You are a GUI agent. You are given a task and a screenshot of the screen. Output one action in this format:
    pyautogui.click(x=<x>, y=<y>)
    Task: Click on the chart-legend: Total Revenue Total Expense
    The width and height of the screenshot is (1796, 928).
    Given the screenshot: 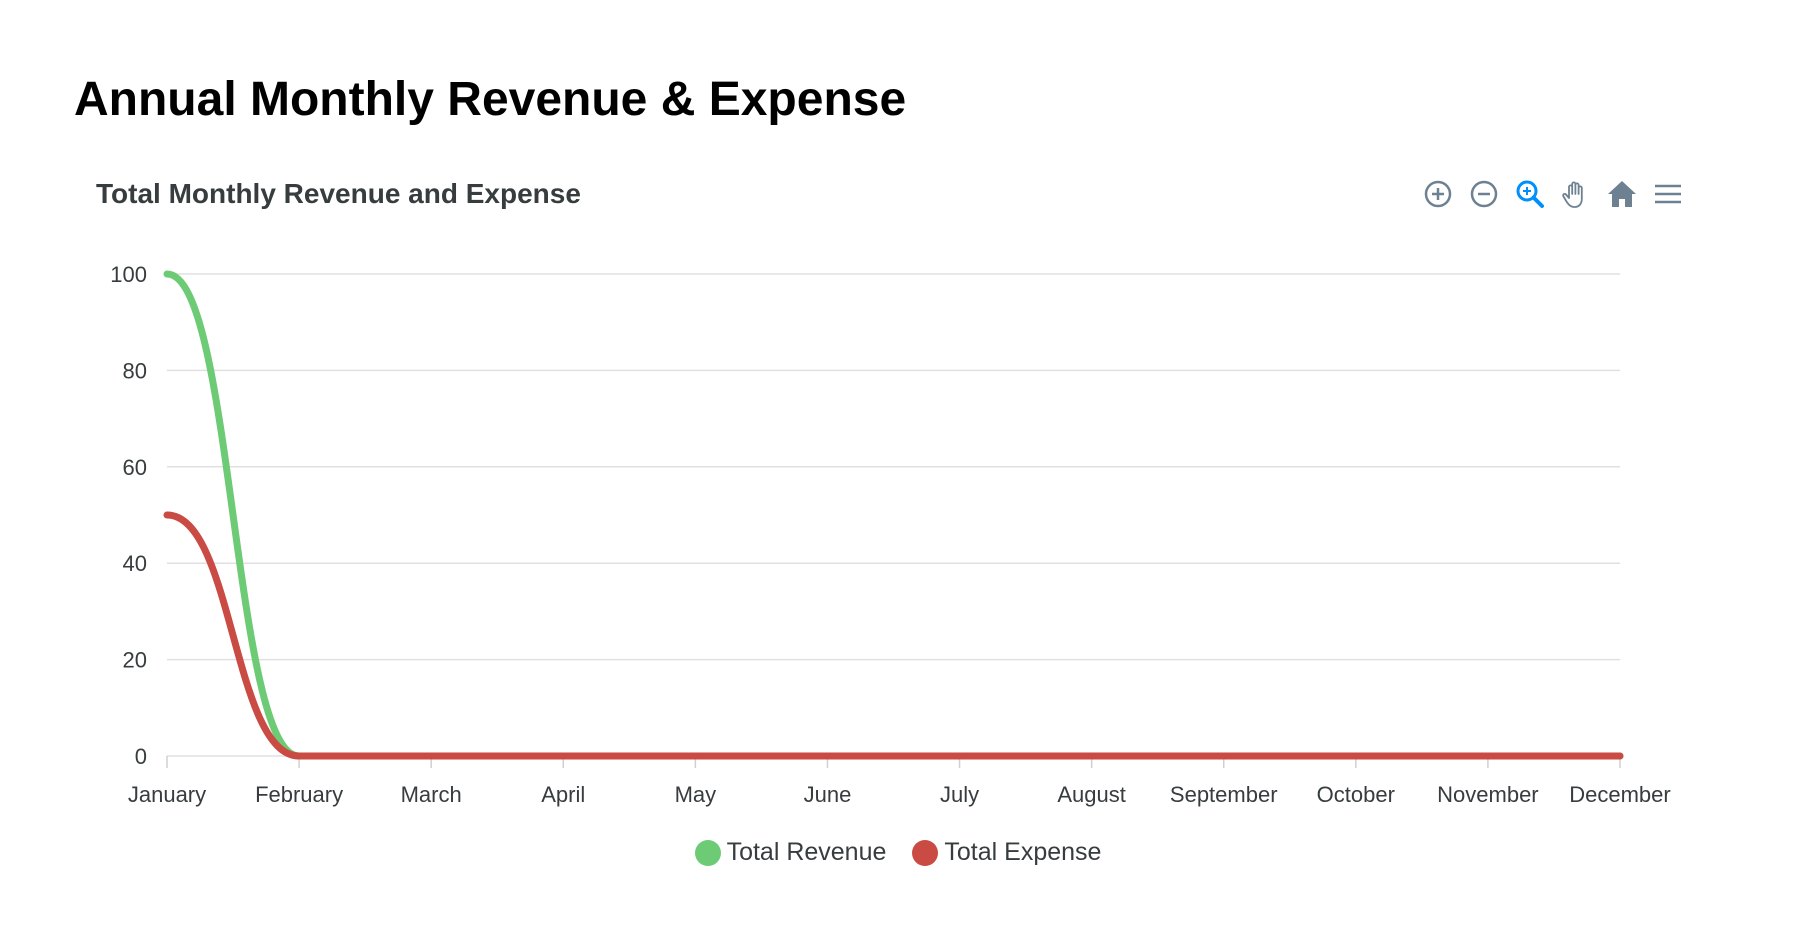 What is the action you would take?
    pyautogui.click(x=898, y=852)
    